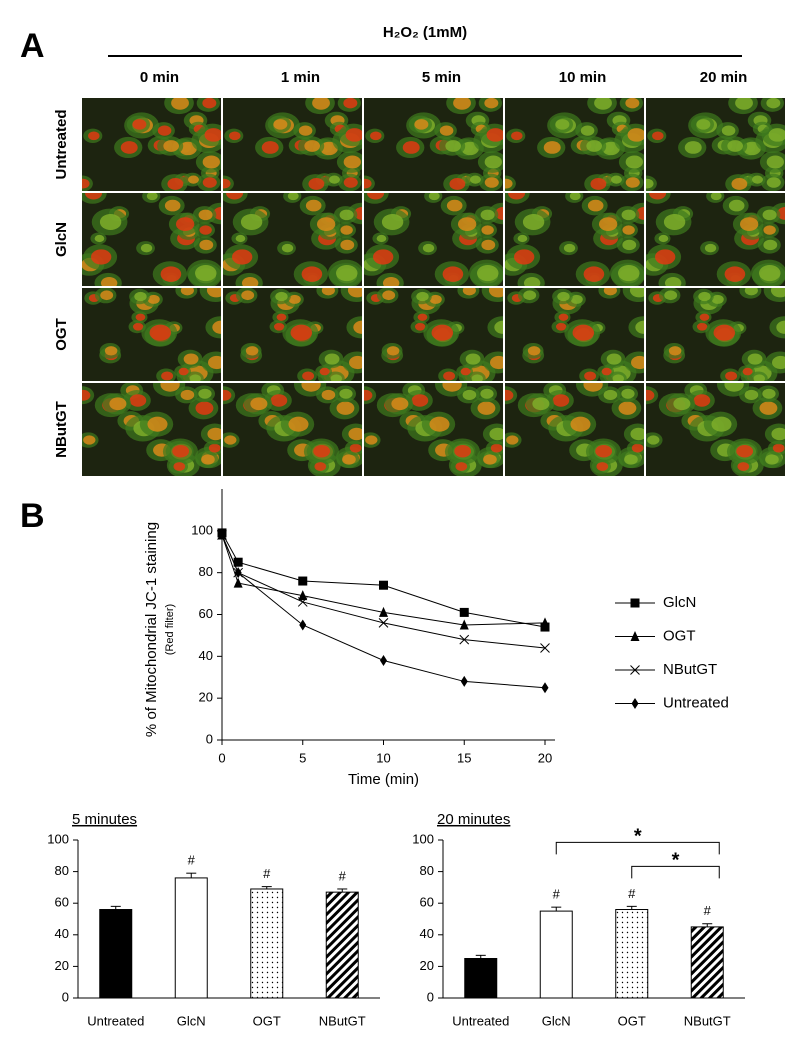 The image size is (804, 1050). What do you see at coordinates (383, 779) in the screenshot?
I see `x-axis-label: Time (min)` at bounding box center [383, 779].